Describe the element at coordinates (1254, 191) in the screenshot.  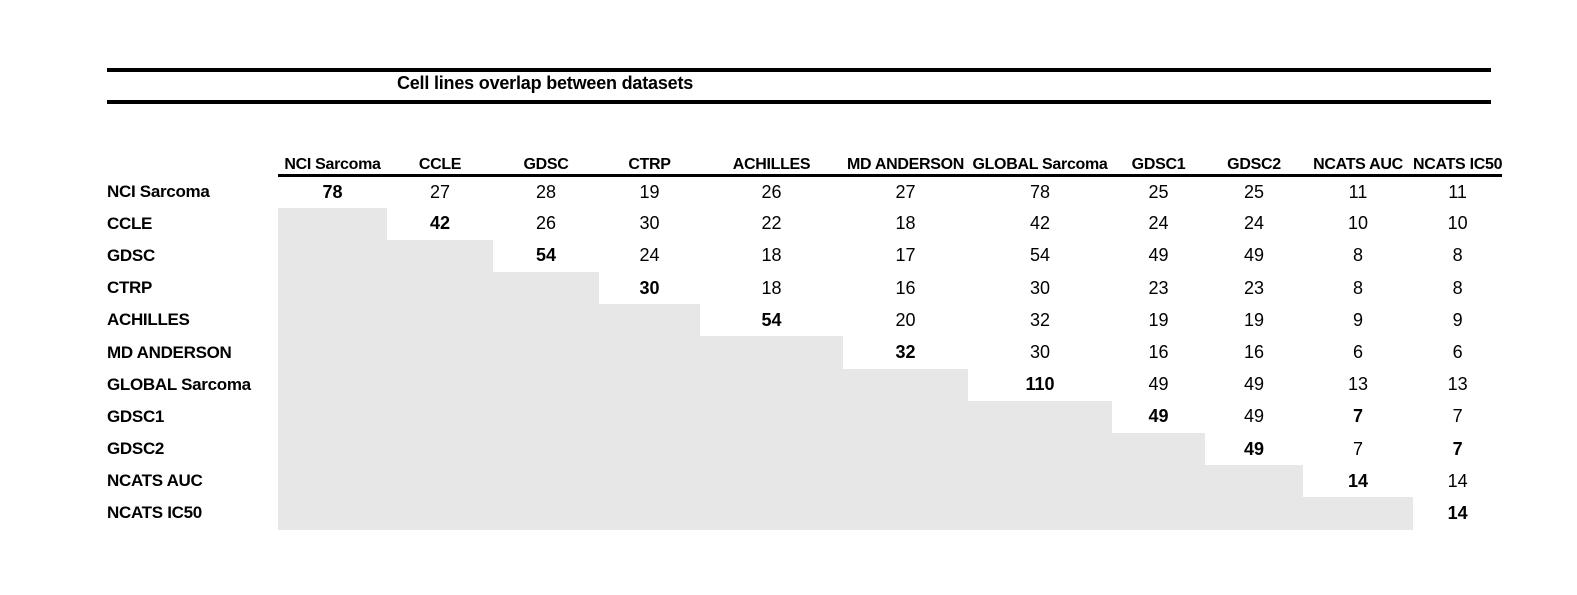
I see `matrix-cell: 25` at that location.